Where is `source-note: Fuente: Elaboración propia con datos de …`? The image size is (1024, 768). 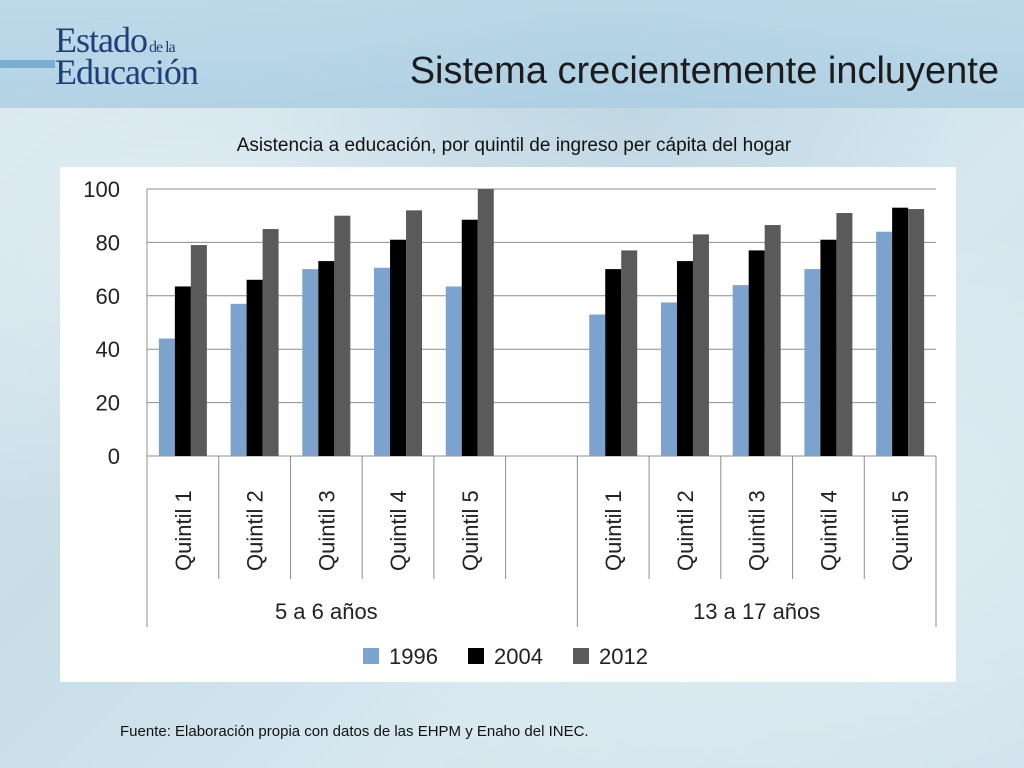 source-note: Fuente: Elaboración propia con datos de … is located at coordinates (354, 731).